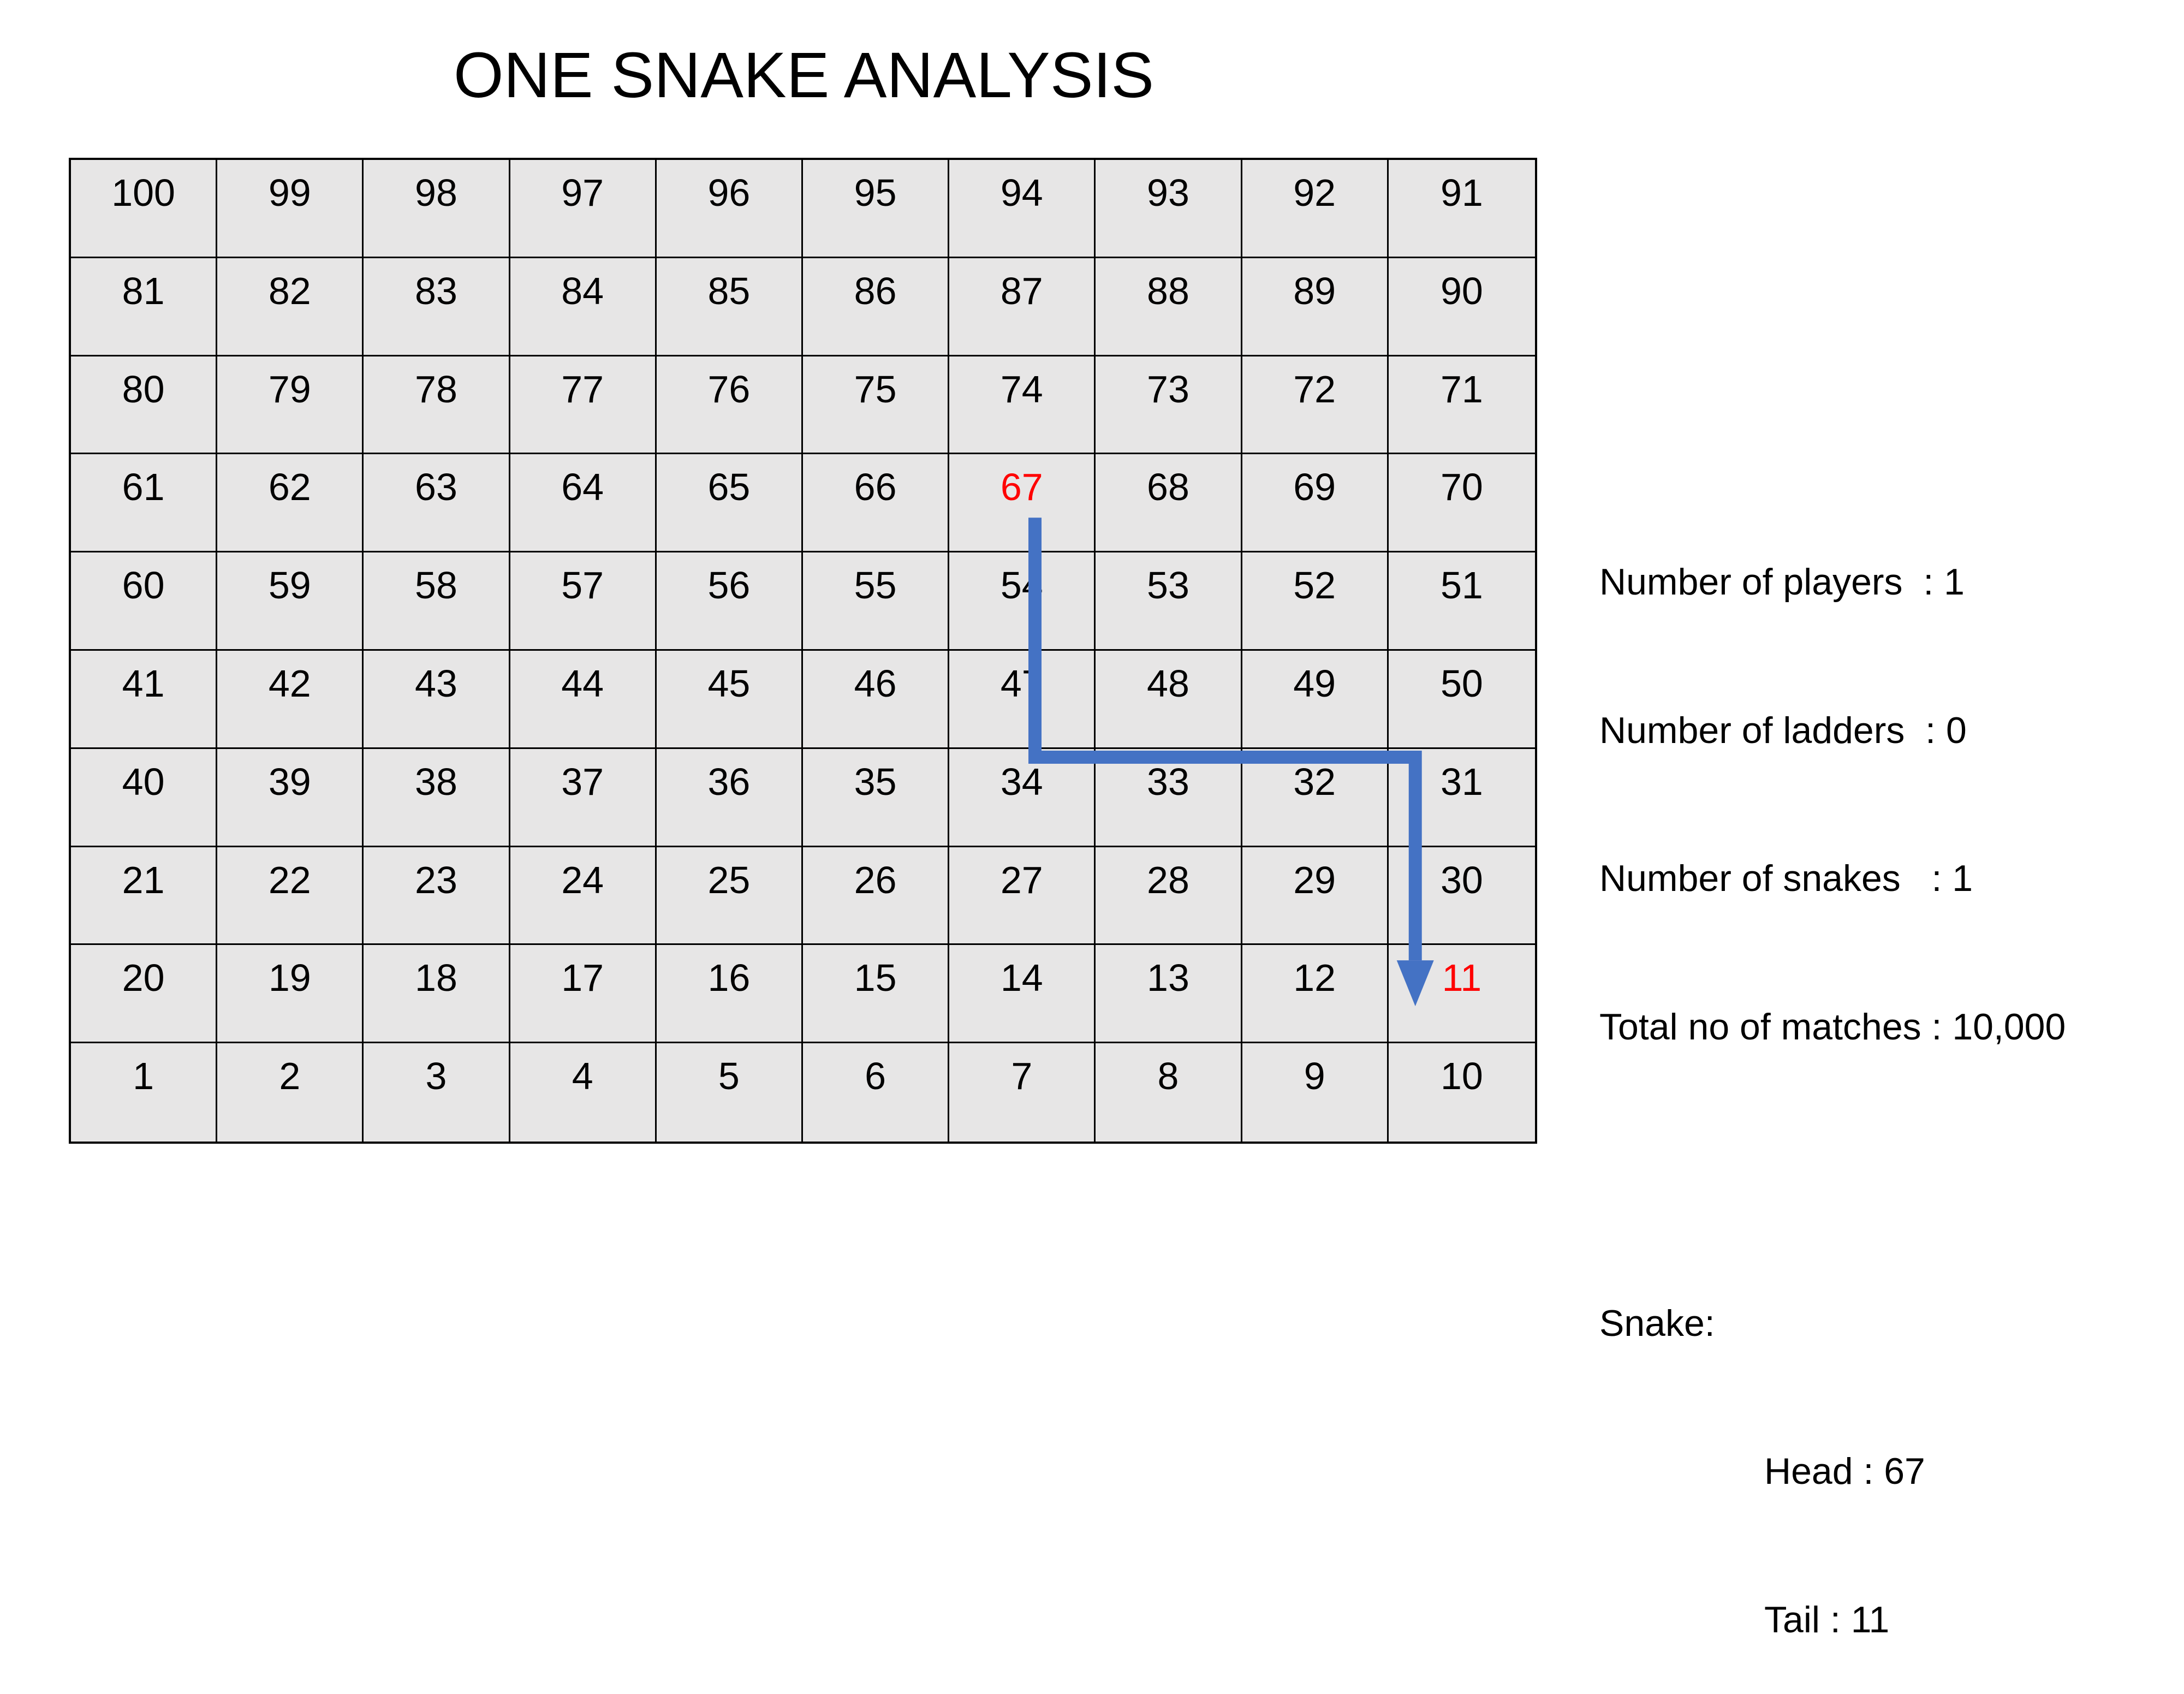 This screenshot has width=2184, height=1694. Describe the element at coordinates (145, 504) in the screenshot. I see `board-cell: 61` at that location.